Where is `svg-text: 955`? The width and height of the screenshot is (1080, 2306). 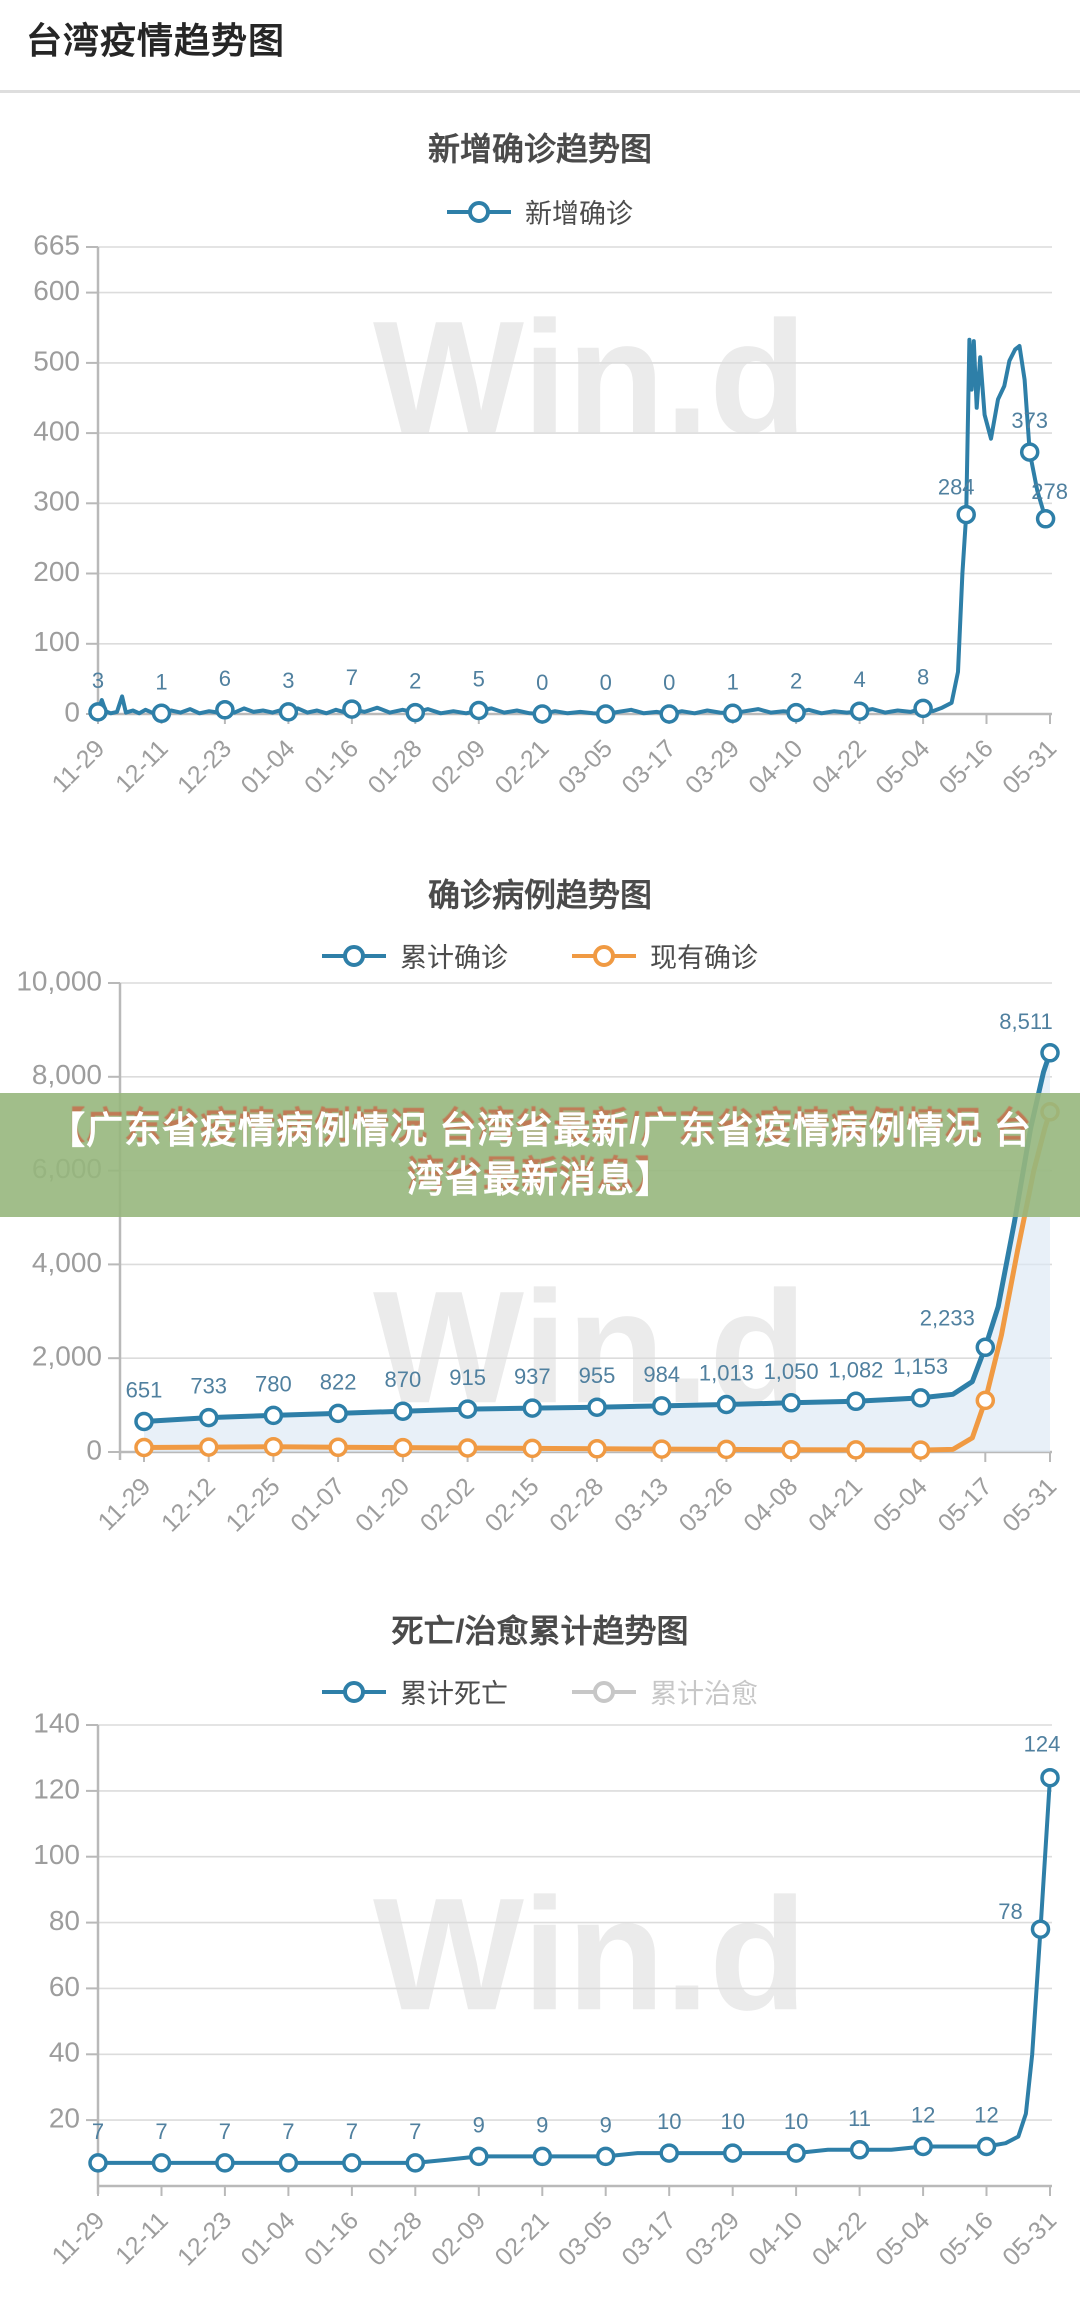 svg-text: 955 is located at coordinates (597, 1375).